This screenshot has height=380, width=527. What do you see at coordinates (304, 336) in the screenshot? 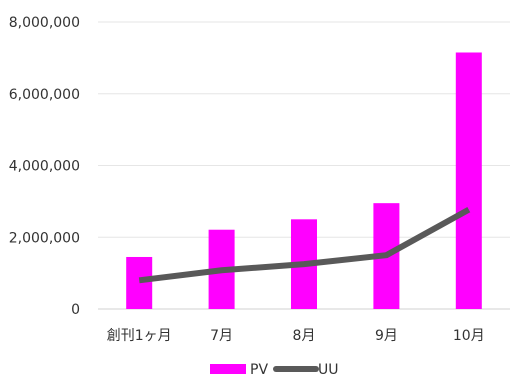
I see `x-tick-label: 8月` at bounding box center [304, 336].